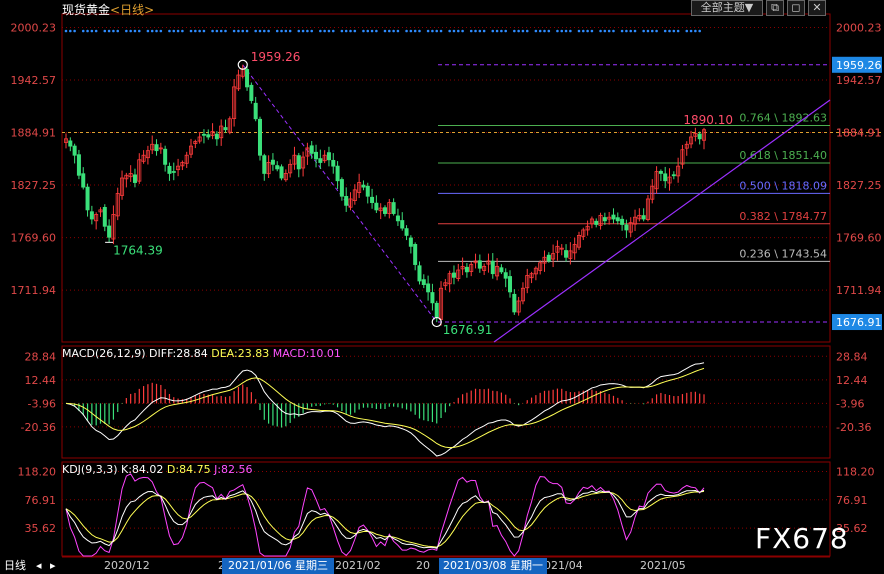 The width and height of the screenshot is (884, 574). I want to click on macd-dea-line, so click(385, 408).